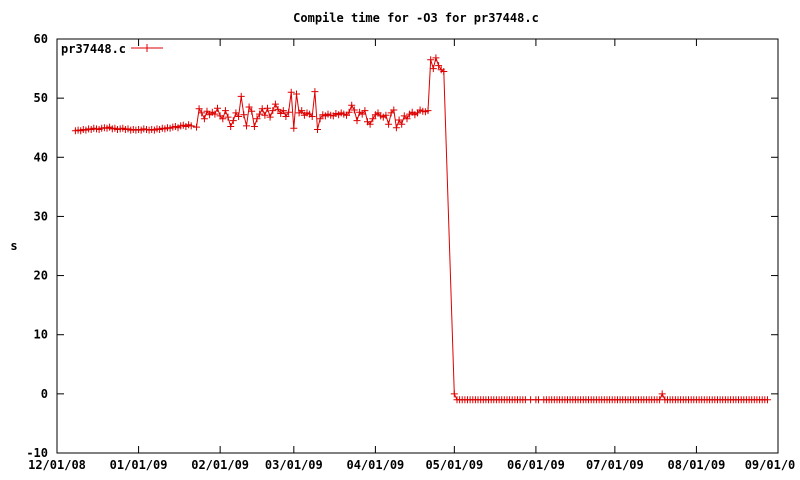 The image size is (800, 480). I want to click on x-tick-label: 06/01/09, so click(536, 465).